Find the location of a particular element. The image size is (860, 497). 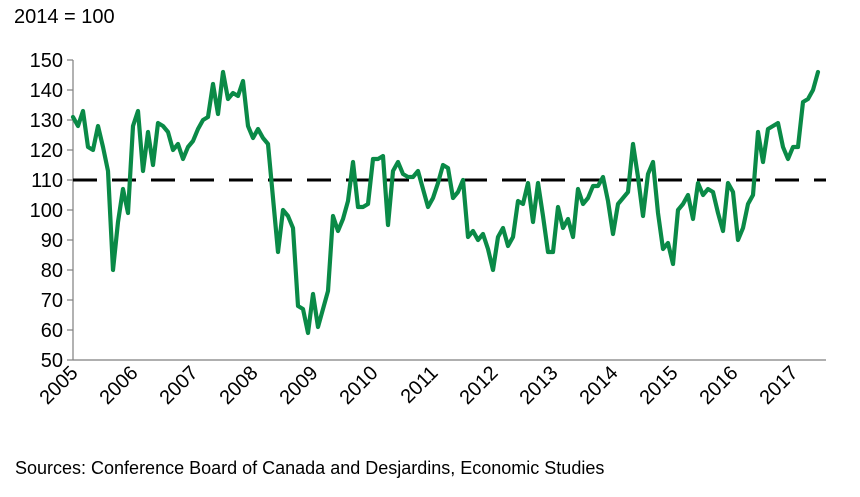

x-tick-label: 2010 is located at coordinates (359, 385).